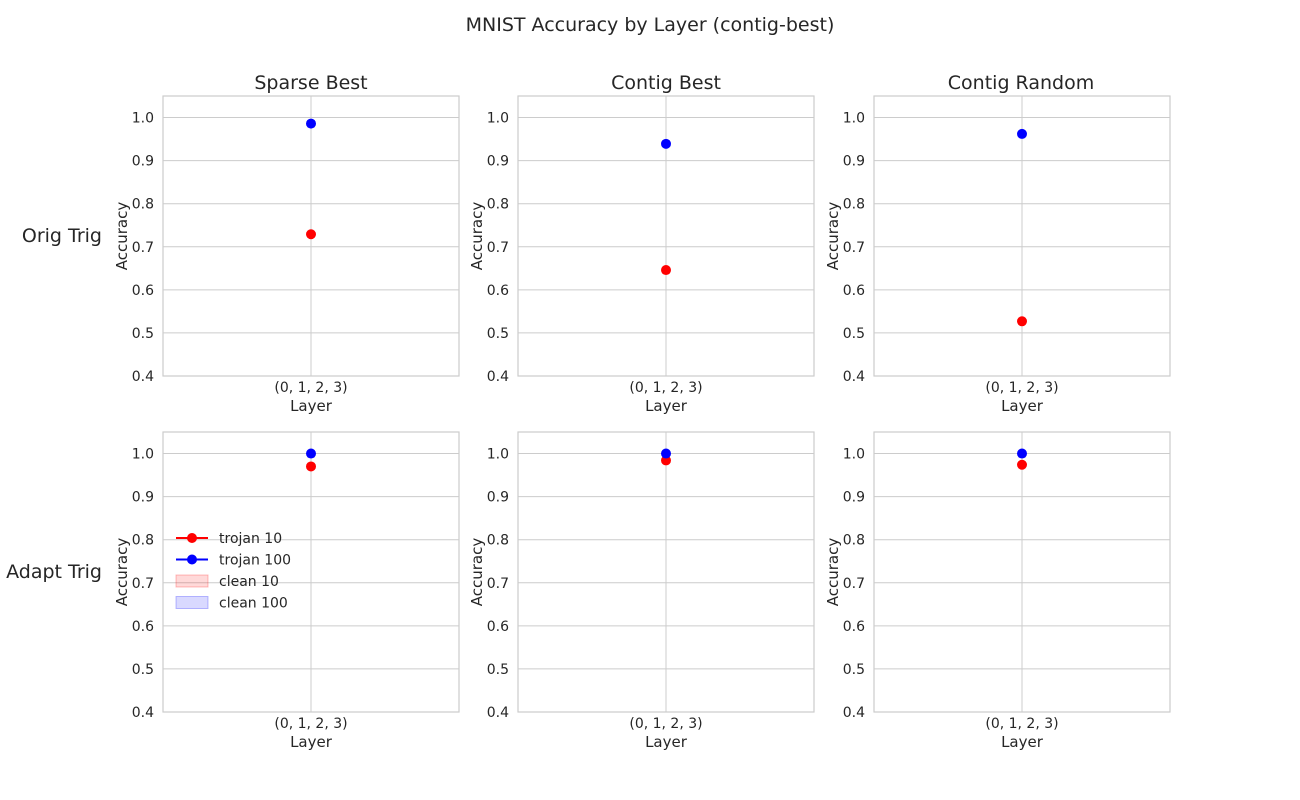 The height and width of the screenshot is (800, 1300). What do you see at coordinates (54, 572) in the screenshot?
I see `row-label-adapt-trig: Adapt Trig` at bounding box center [54, 572].